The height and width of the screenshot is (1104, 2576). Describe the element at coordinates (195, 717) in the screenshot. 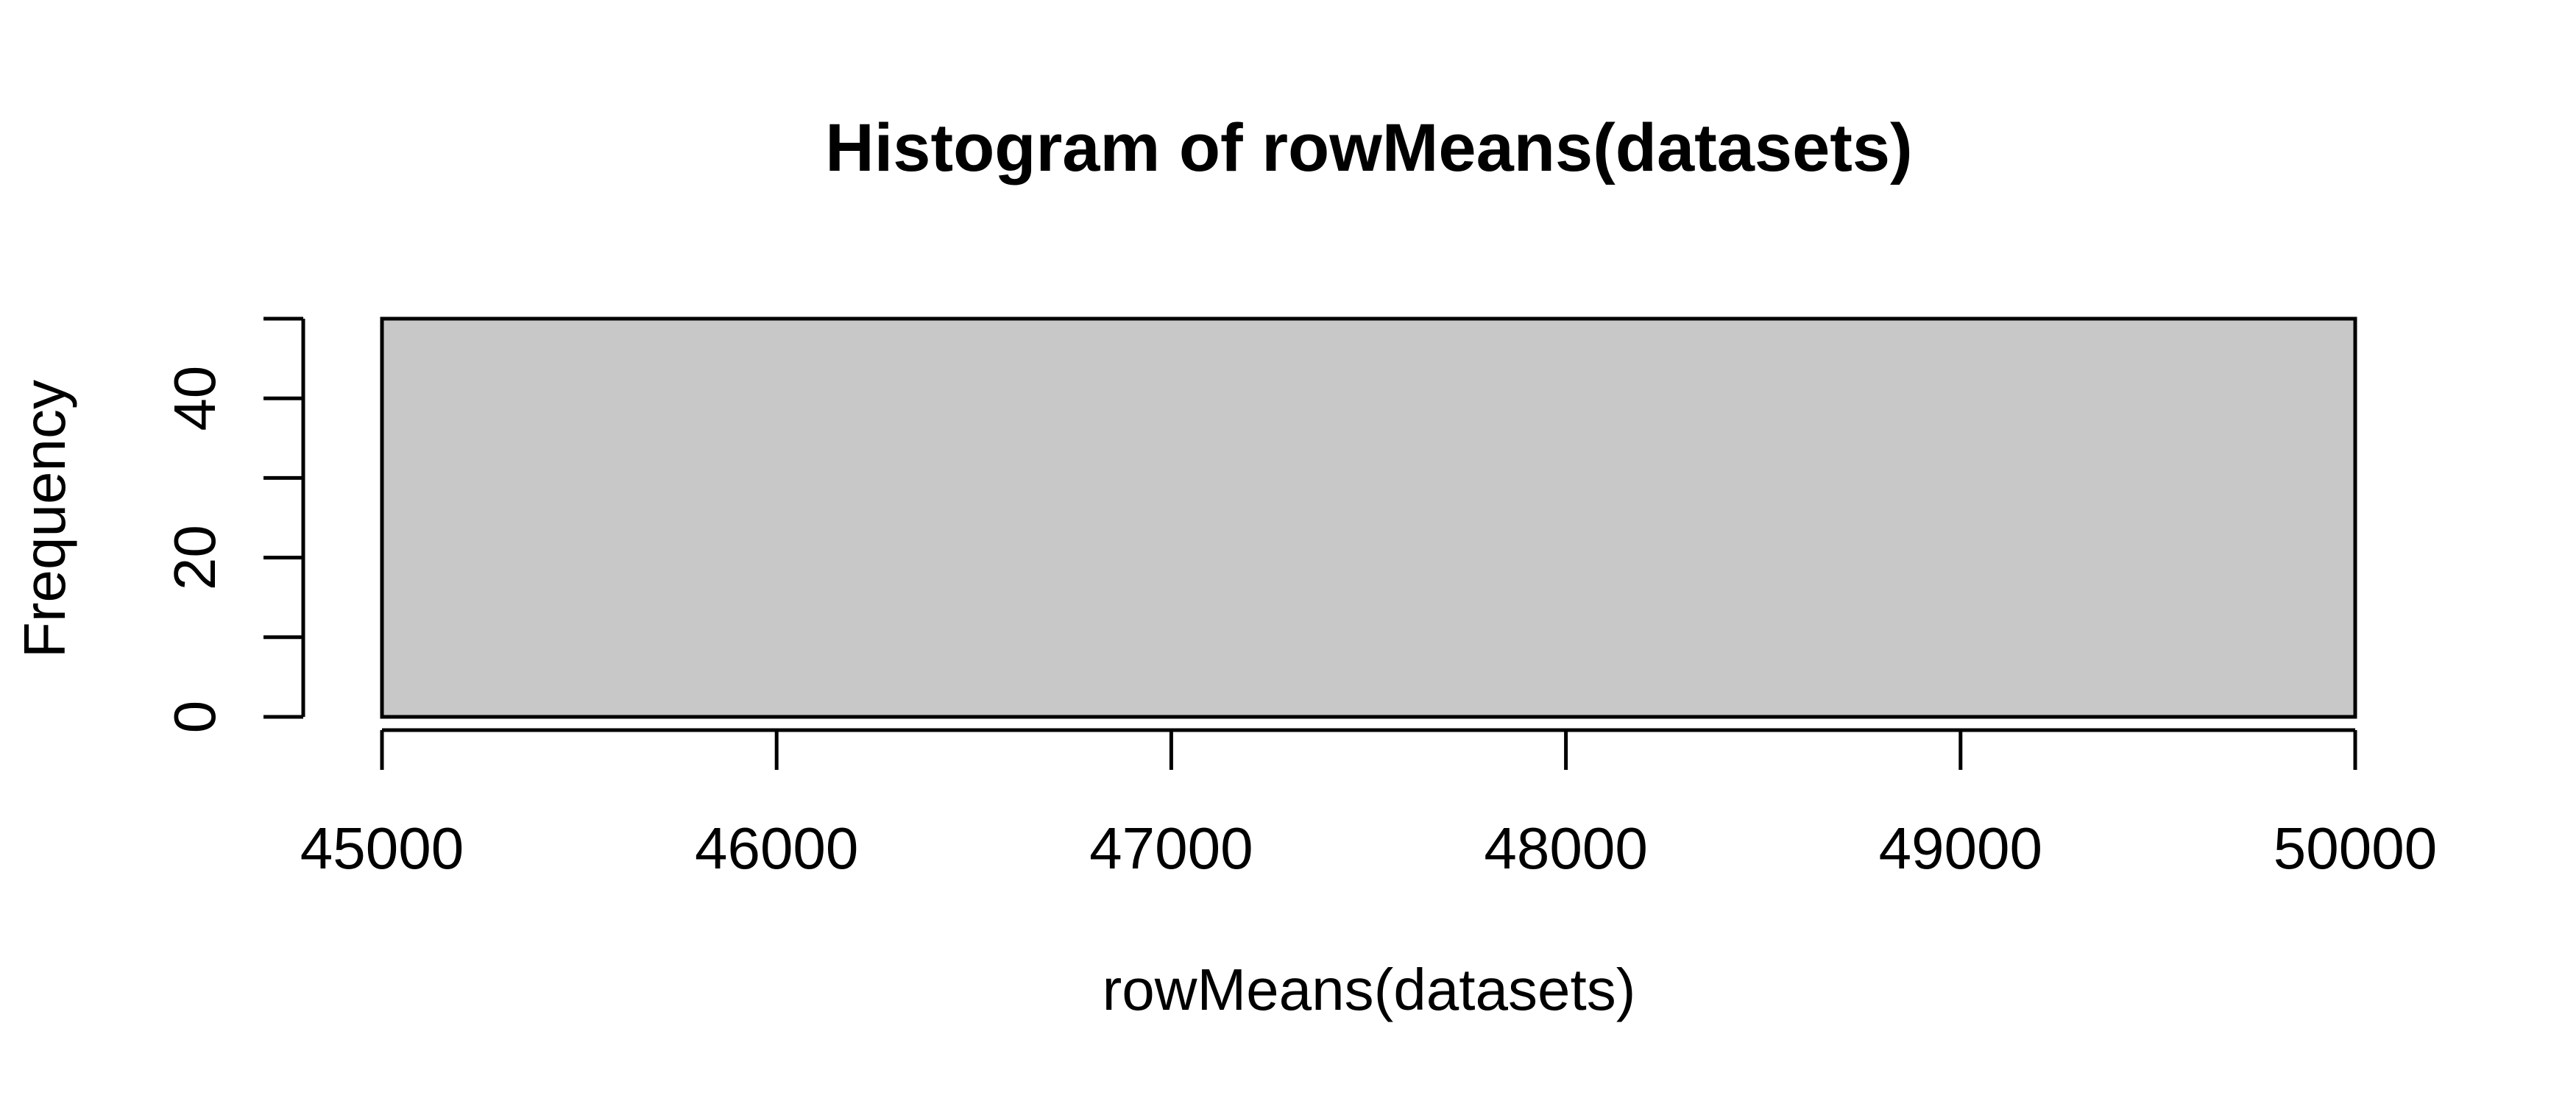

I see `y-tick-label: 0` at that location.